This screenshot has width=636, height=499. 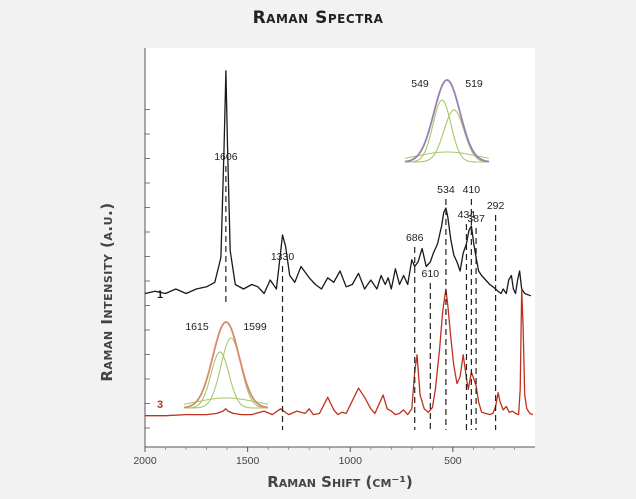 I want to click on peak-label: 387, so click(x=476, y=219).